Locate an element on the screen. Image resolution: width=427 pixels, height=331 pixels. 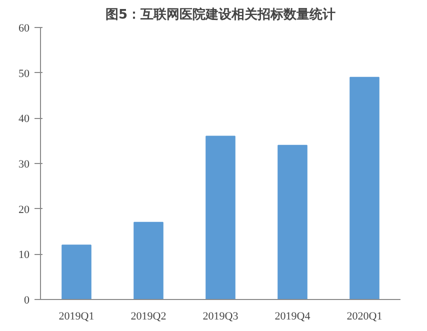
x-tick-label: 2019Q2 is located at coordinates (148, 316).